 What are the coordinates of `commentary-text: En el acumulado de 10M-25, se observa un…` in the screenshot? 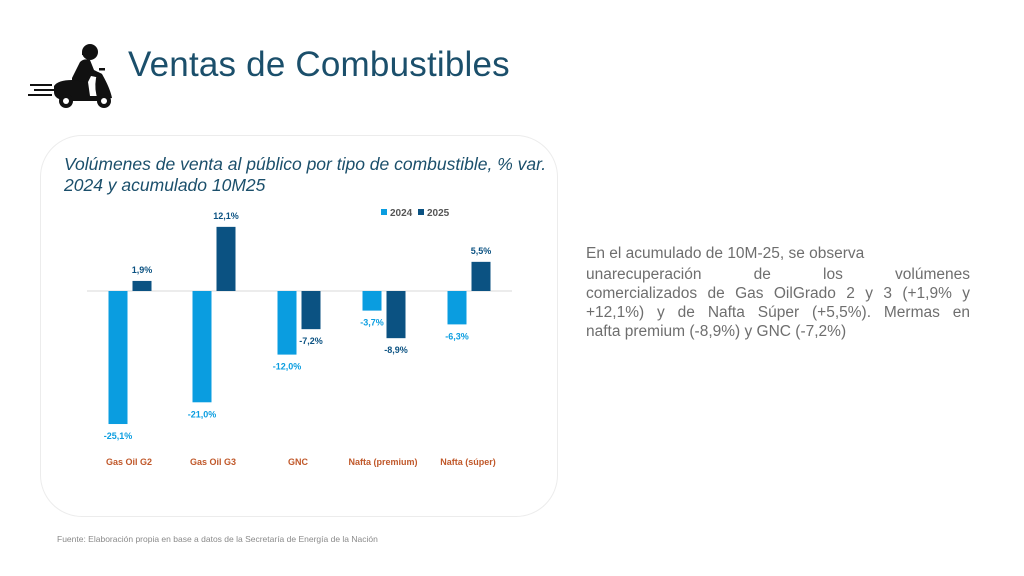 It's located at (778, 292).